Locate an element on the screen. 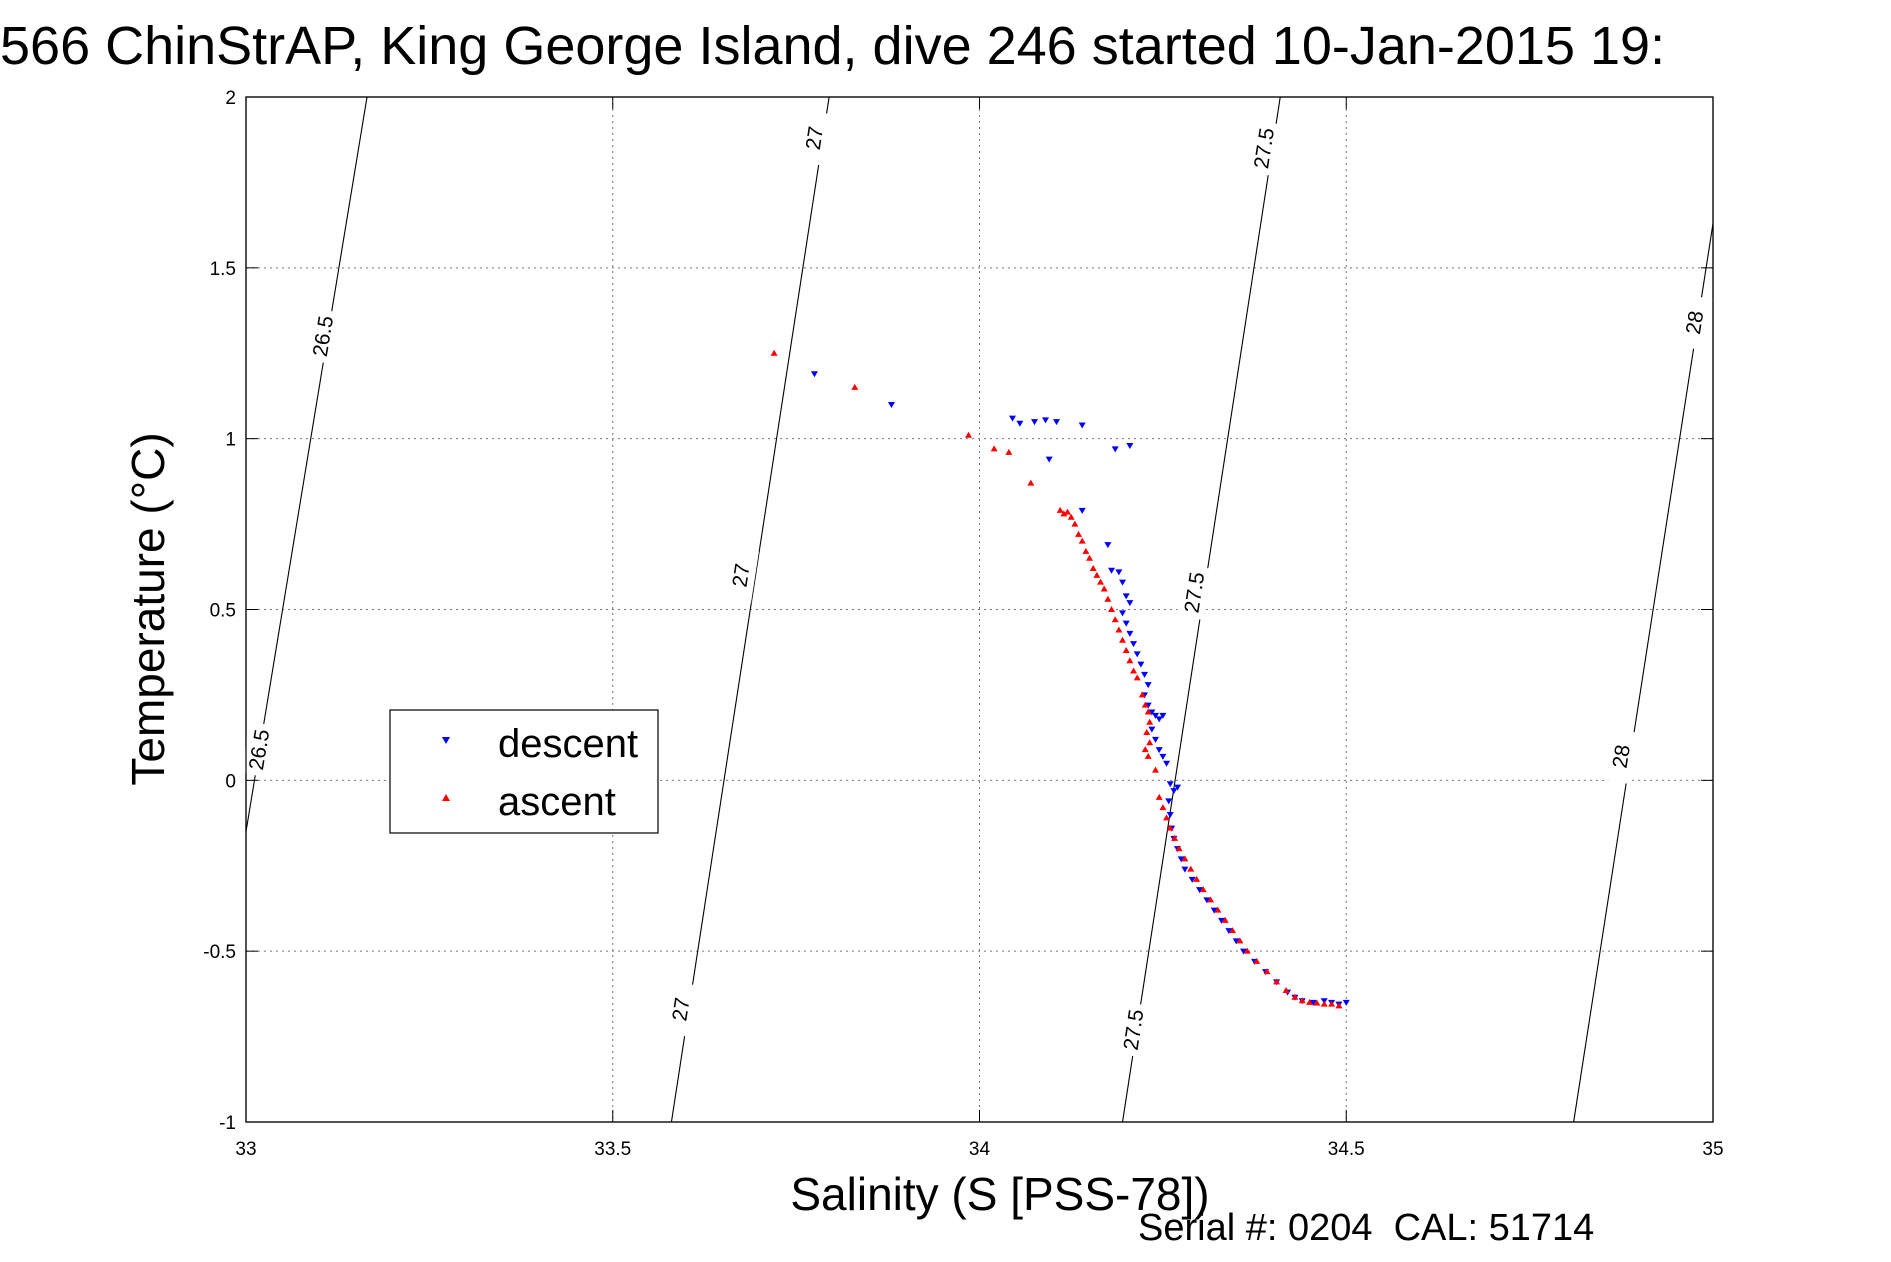 The width and height of the screenshot is (1891, 1262). y-tick-label: 1 is located at coordinates (230, 440).